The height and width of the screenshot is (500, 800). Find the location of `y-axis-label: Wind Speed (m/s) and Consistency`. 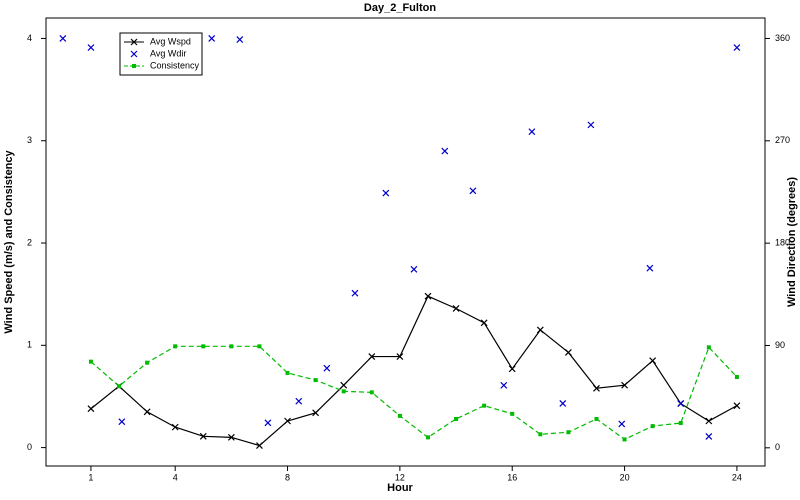

y-axis-label: Wind Speed (m/s) and Consistency is located at coordinates (9, 241).